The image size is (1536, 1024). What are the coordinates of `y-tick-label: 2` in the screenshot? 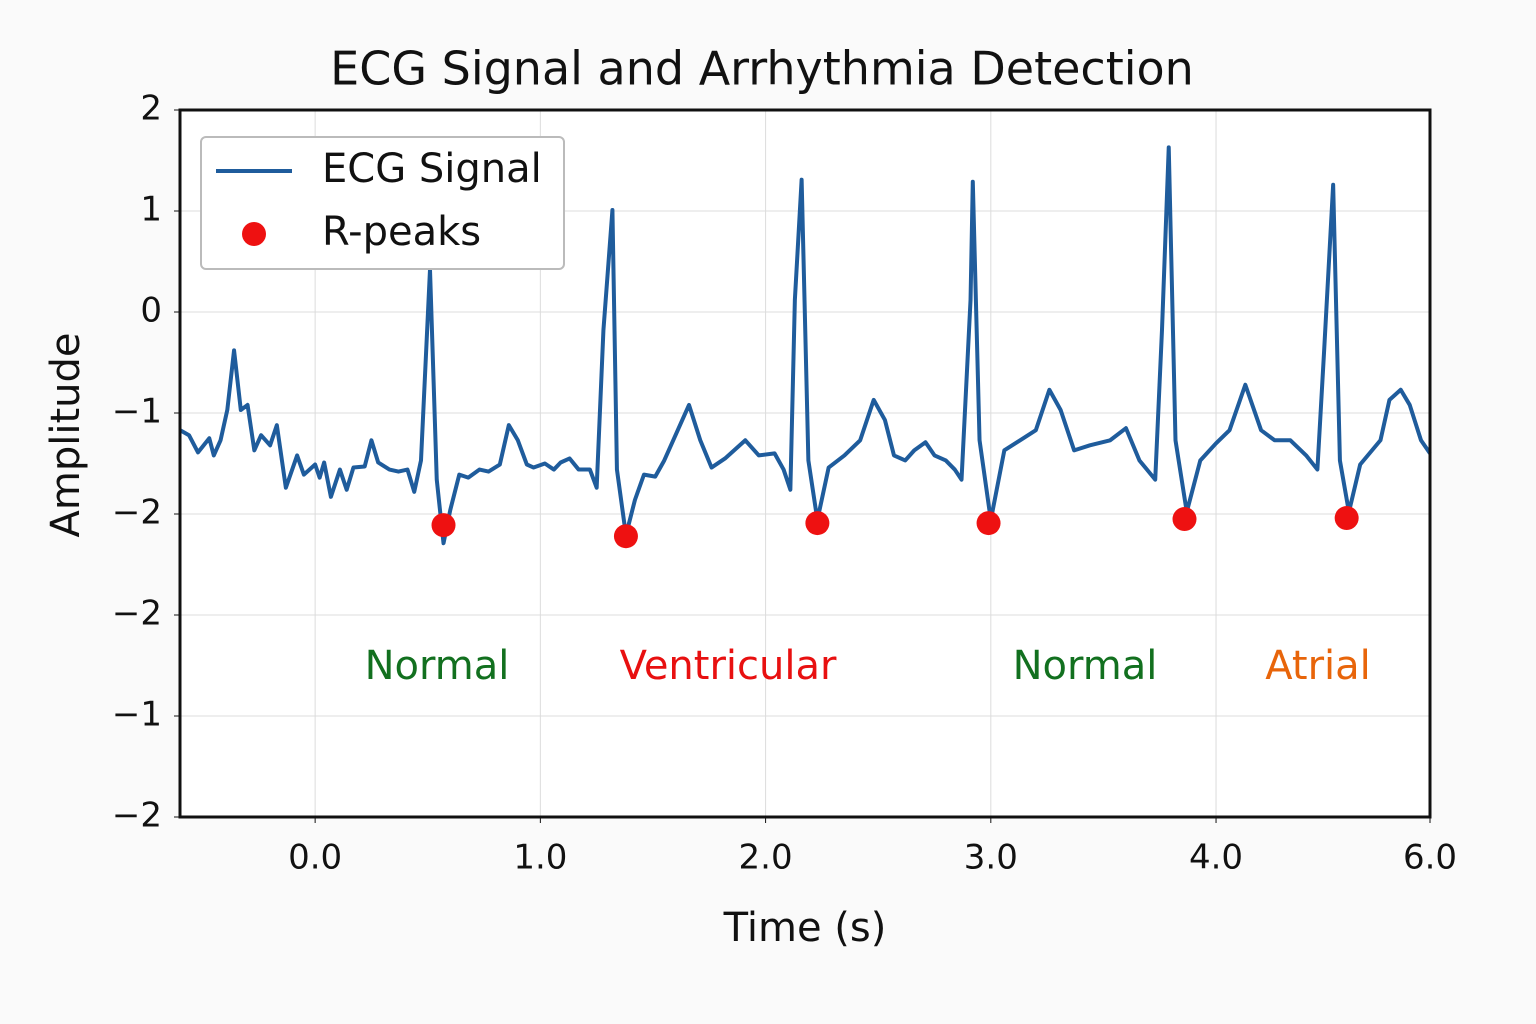 It's located at (151, 109).